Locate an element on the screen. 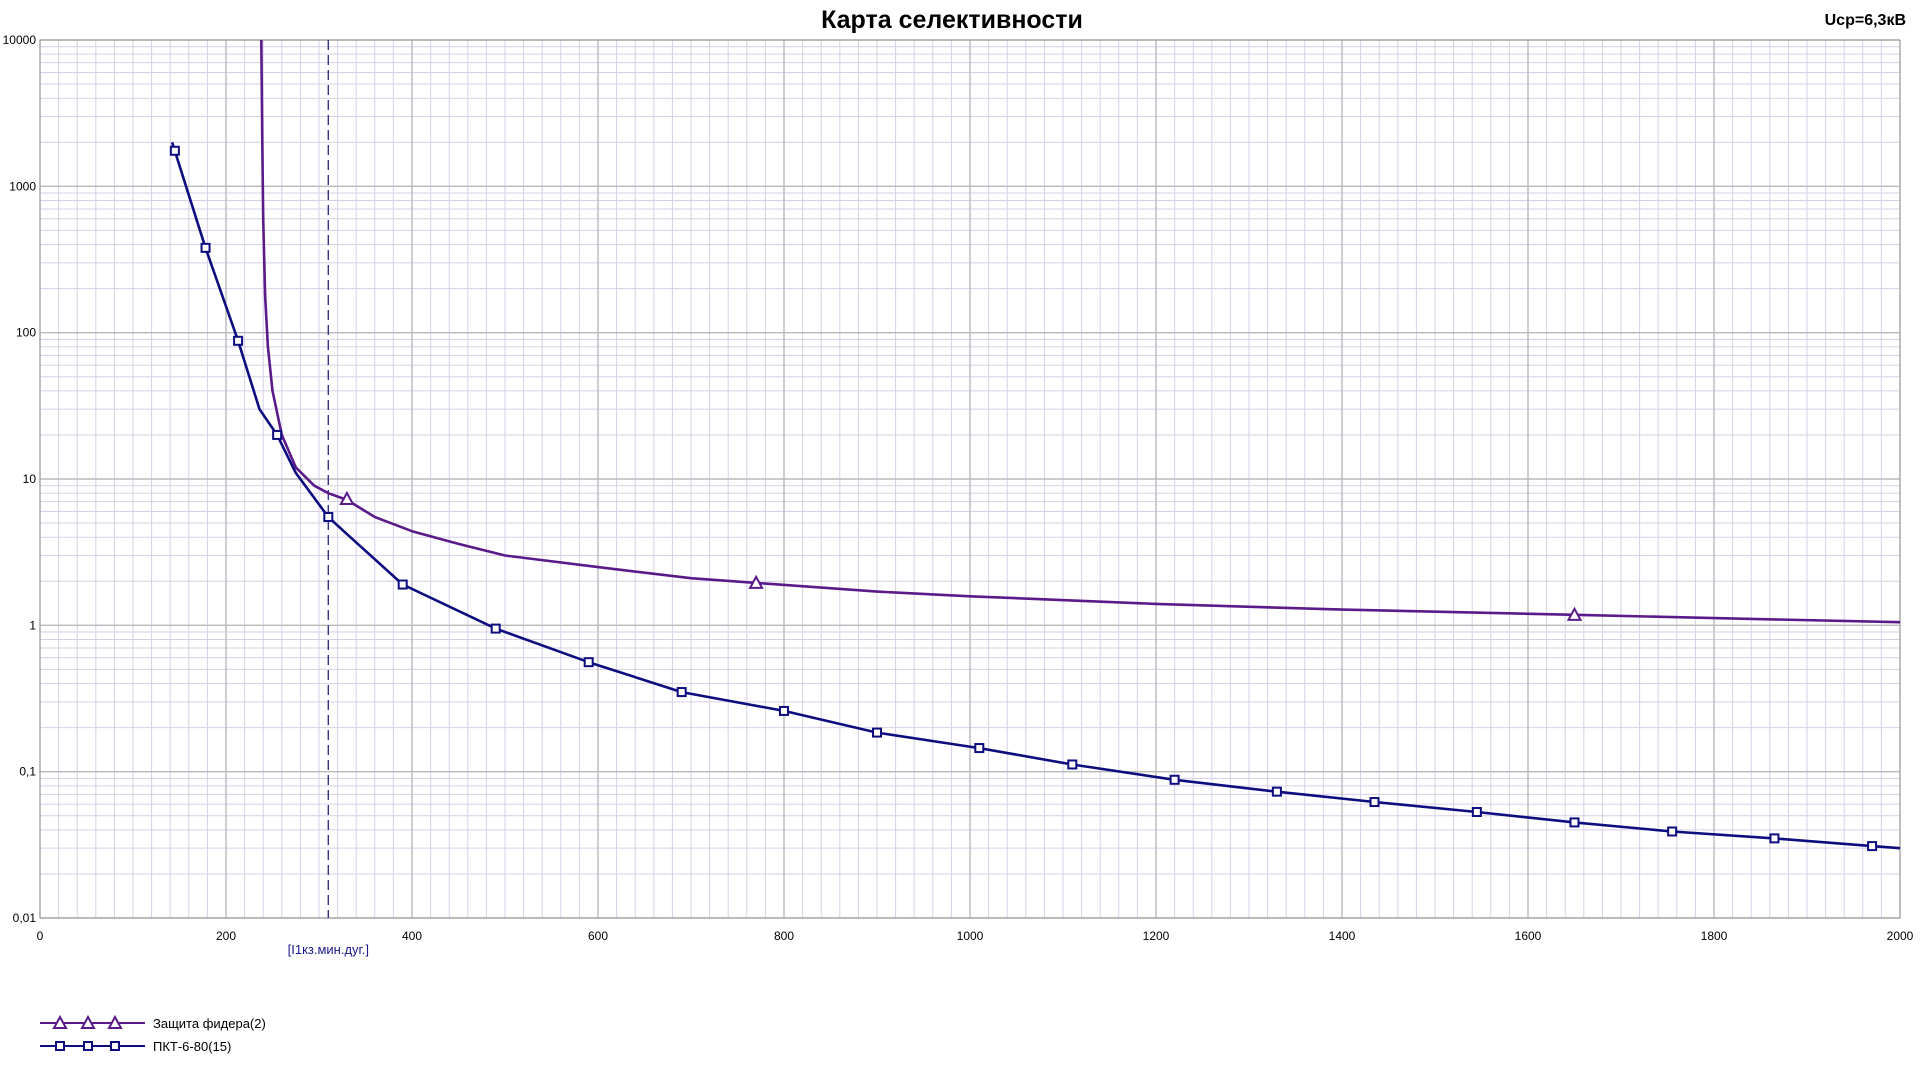 This screenshot has width=1920, height=1080. legend-item: ПКТ-6-80(15) is located at coordinates (135, 1046).